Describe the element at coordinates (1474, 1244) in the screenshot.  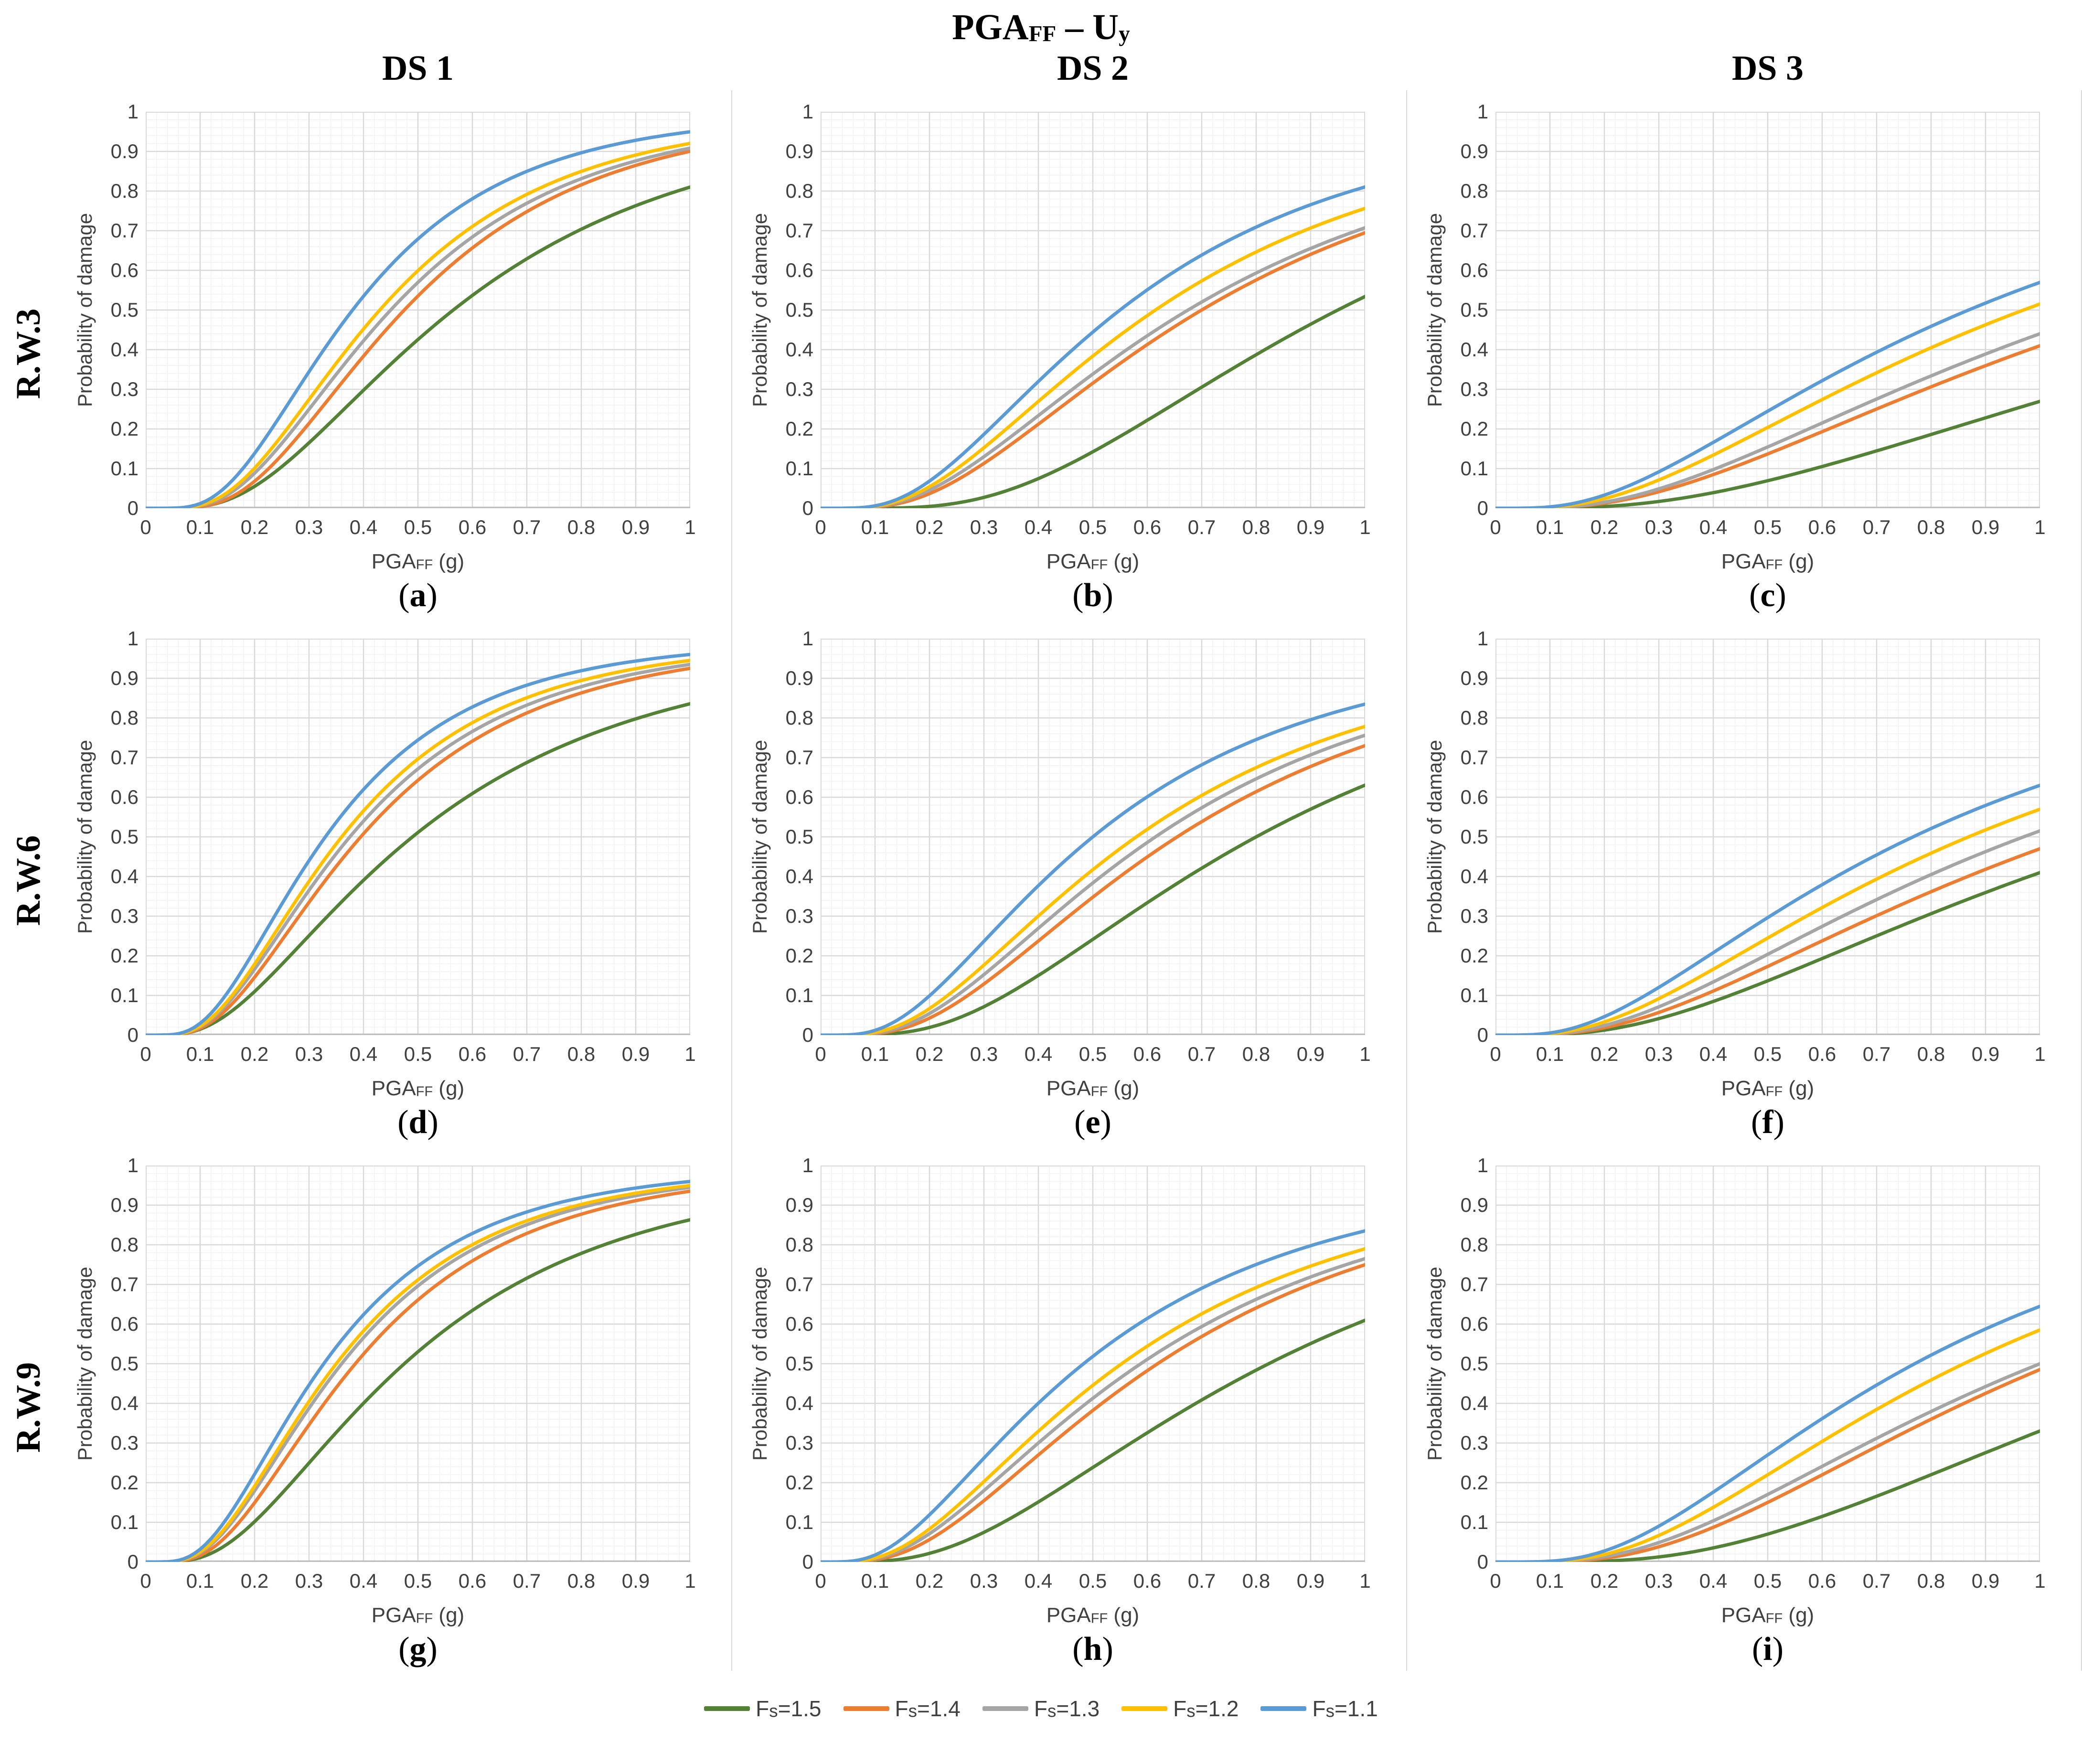
I see `y-tick-label: 0.8` at that location.